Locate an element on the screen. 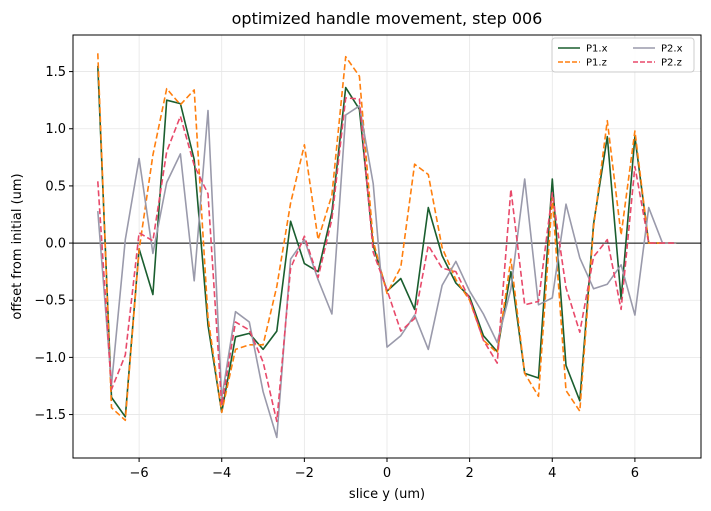  y-tick-label: −1.5 is located at coordinates (50, 415).